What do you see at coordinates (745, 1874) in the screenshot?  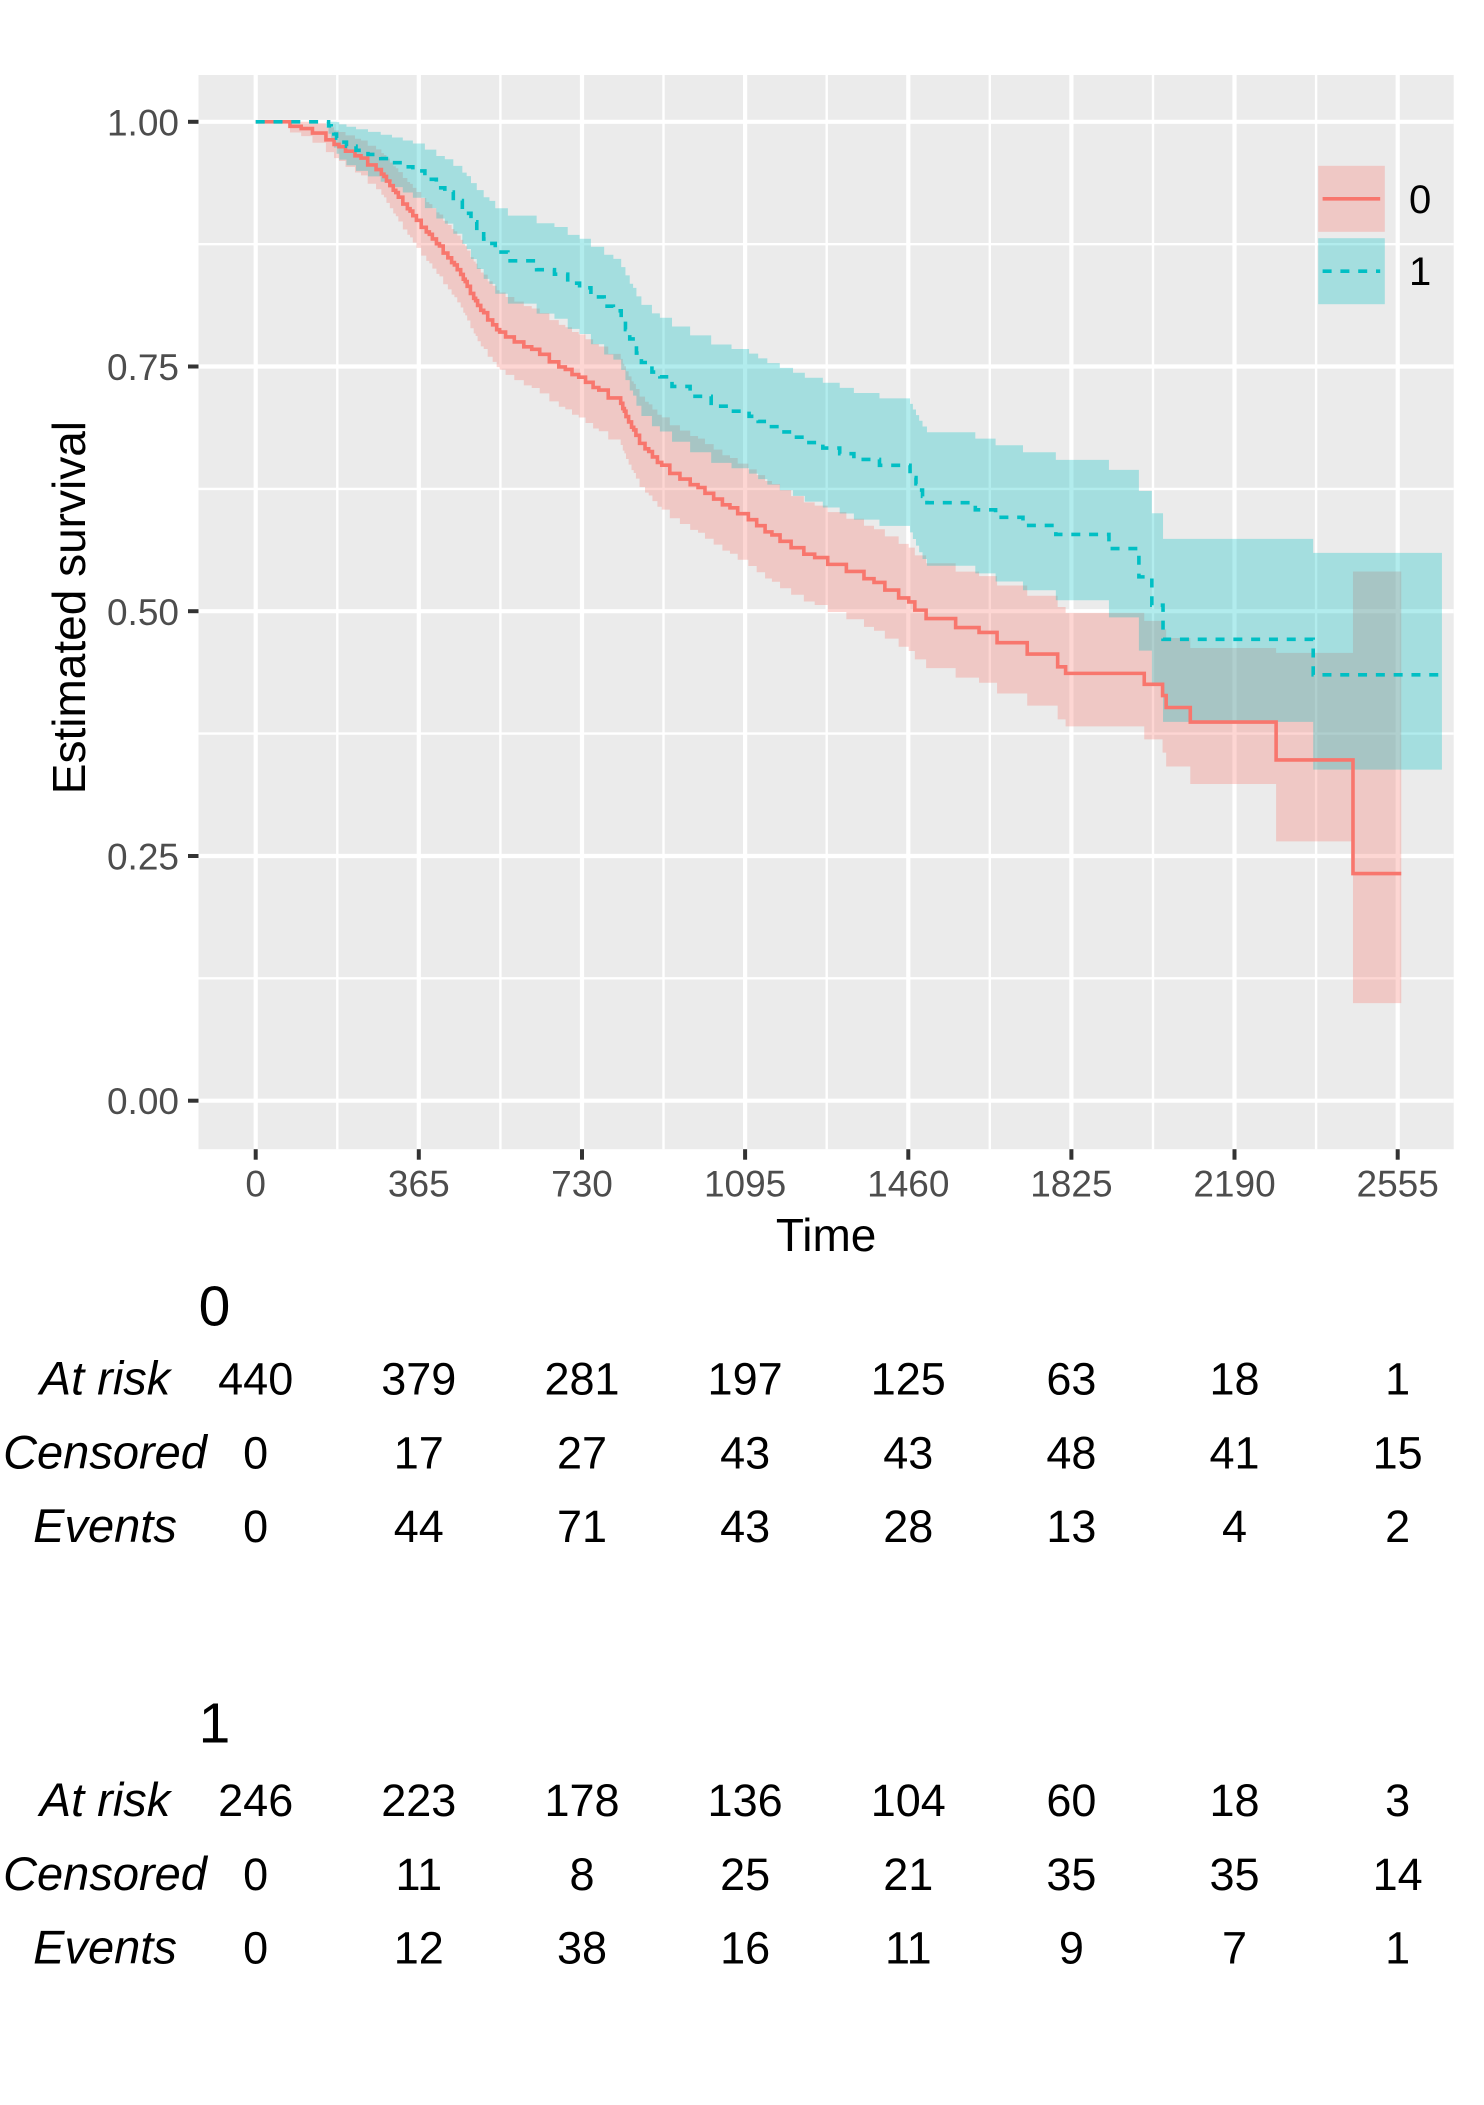 I see `svg-text: 25` at bounding box center [745, 1874].